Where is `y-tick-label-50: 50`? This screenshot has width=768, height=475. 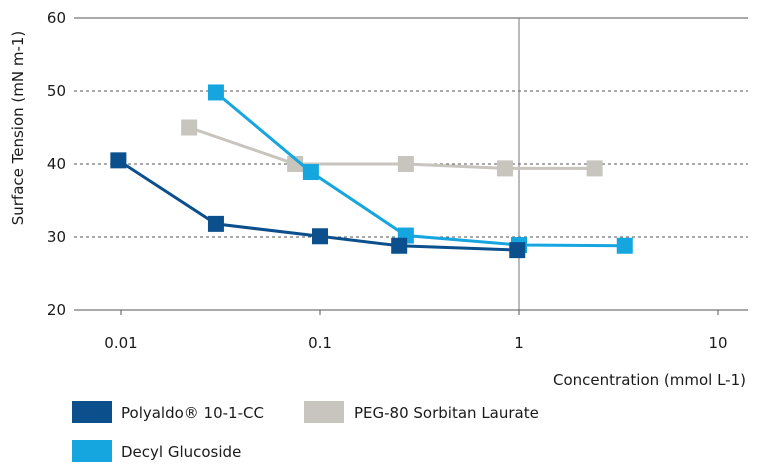 y-tick-label-50: 50 is located at coordinates (56, 91).